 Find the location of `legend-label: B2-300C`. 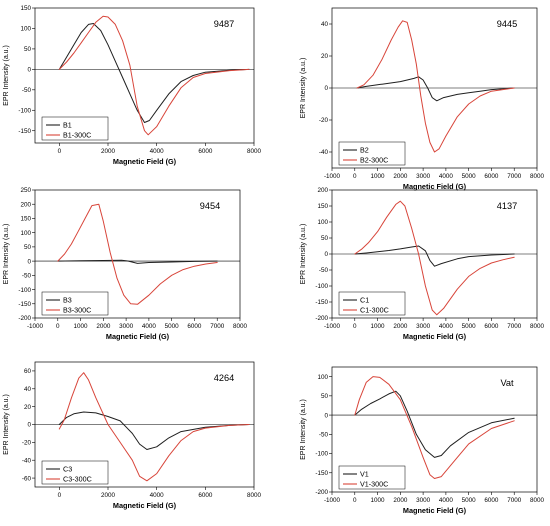

legend-label: B2-300C is located at coordinates (374, 160).